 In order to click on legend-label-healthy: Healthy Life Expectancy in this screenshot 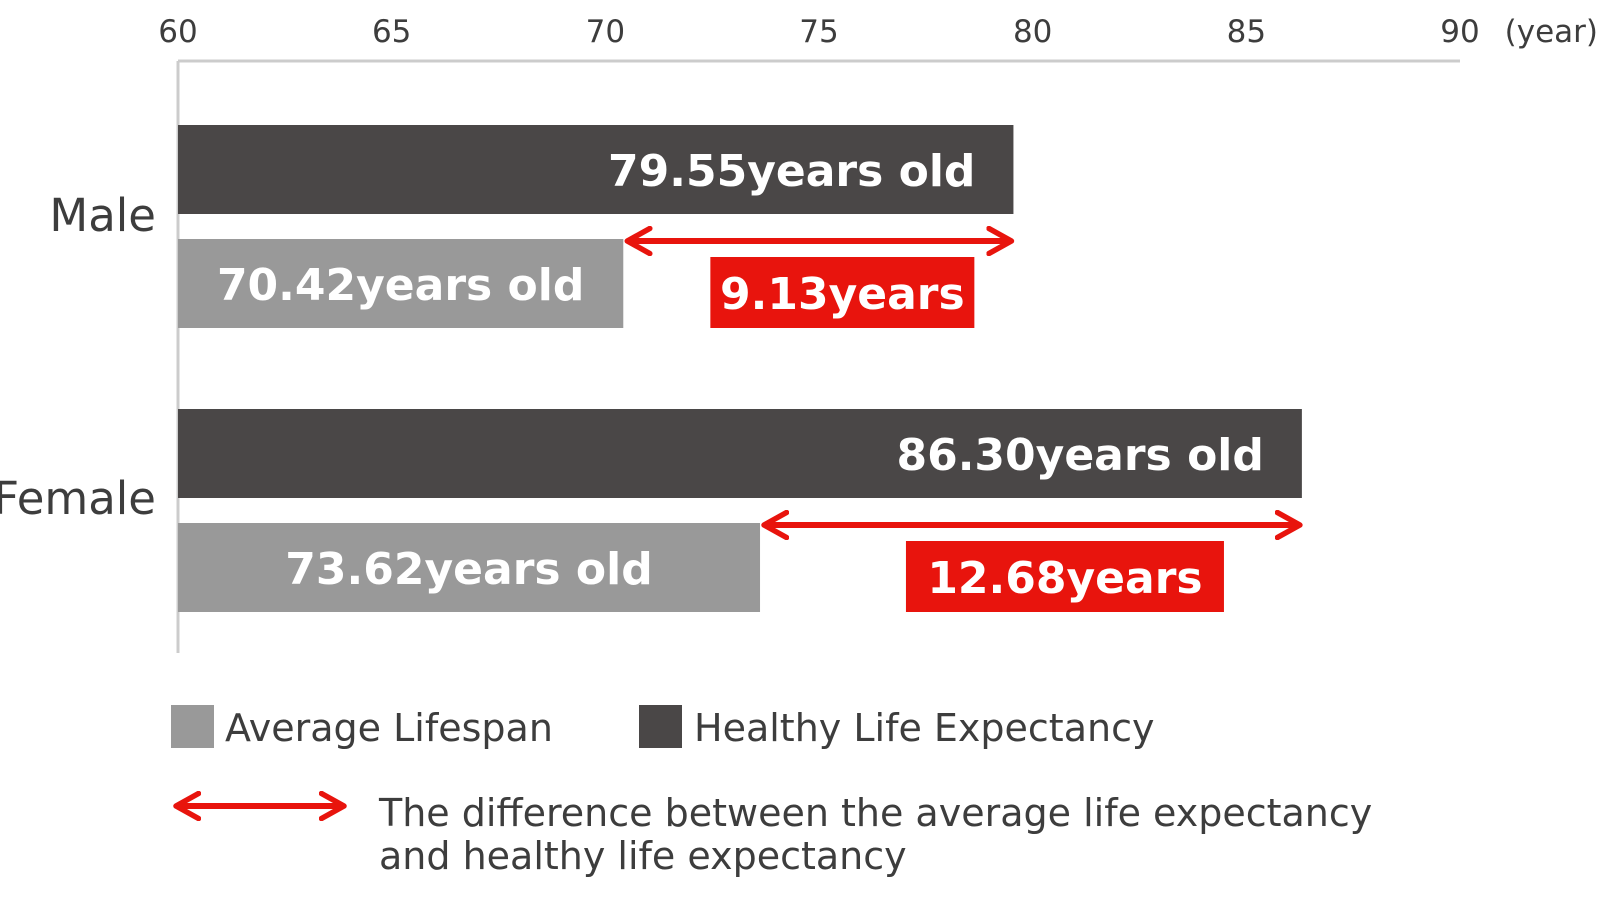, I will do `click(924, 728)`.